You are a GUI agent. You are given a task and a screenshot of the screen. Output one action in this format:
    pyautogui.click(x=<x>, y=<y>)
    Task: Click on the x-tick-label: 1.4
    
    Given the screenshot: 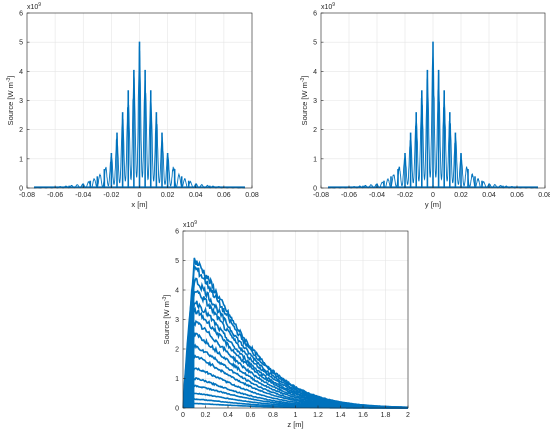 What is the action you would take?
    pyautogui.click(x=341, y=415)
    